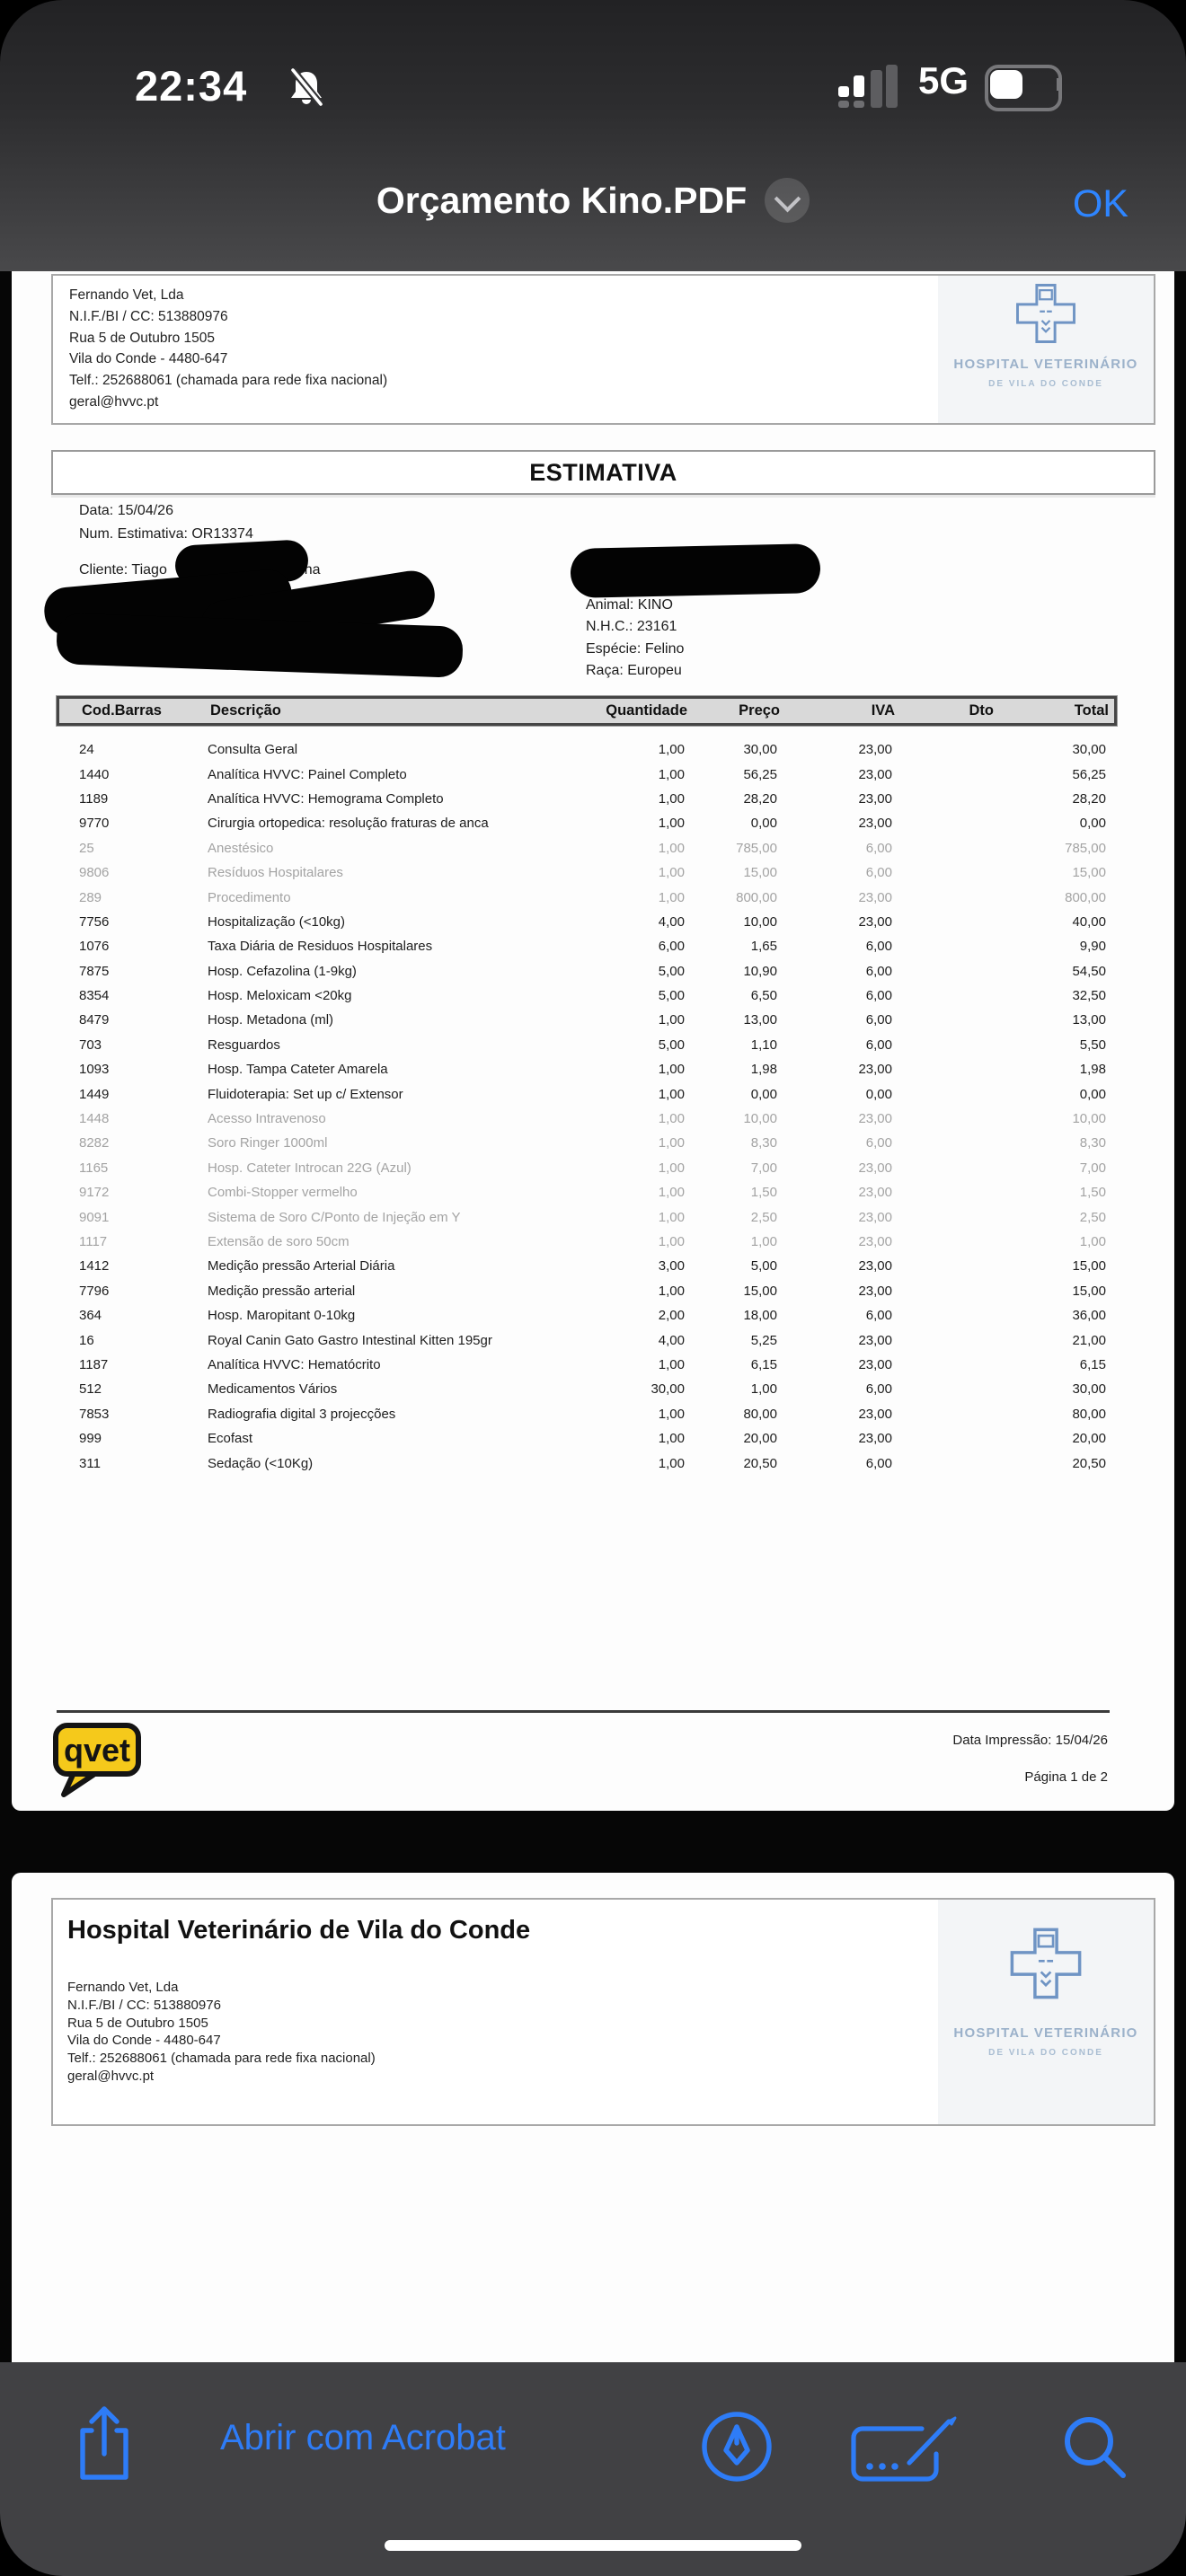 The height and width of the screenshot is (2576, 1186). I want to click on cell-price: 785,00, so click(756, 848).